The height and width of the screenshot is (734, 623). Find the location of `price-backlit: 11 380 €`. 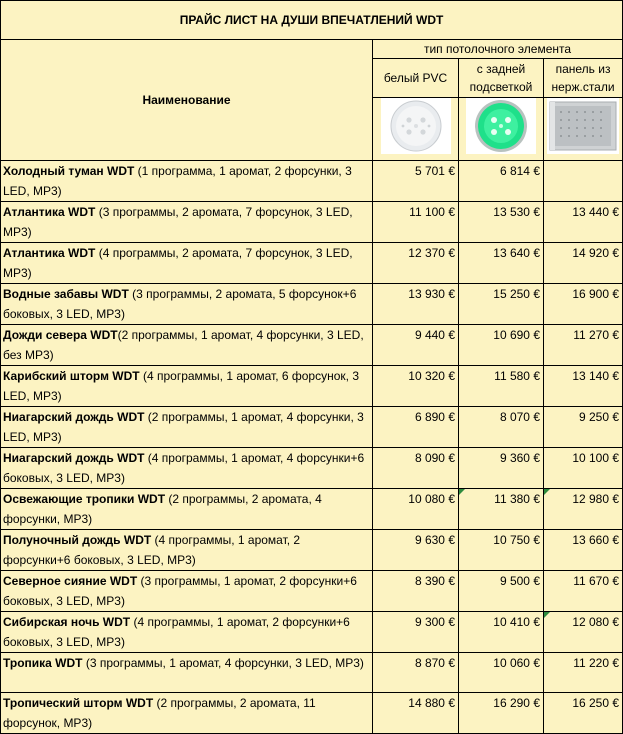

price-backlit: 11 380 € is located at coordinates (501, 509).